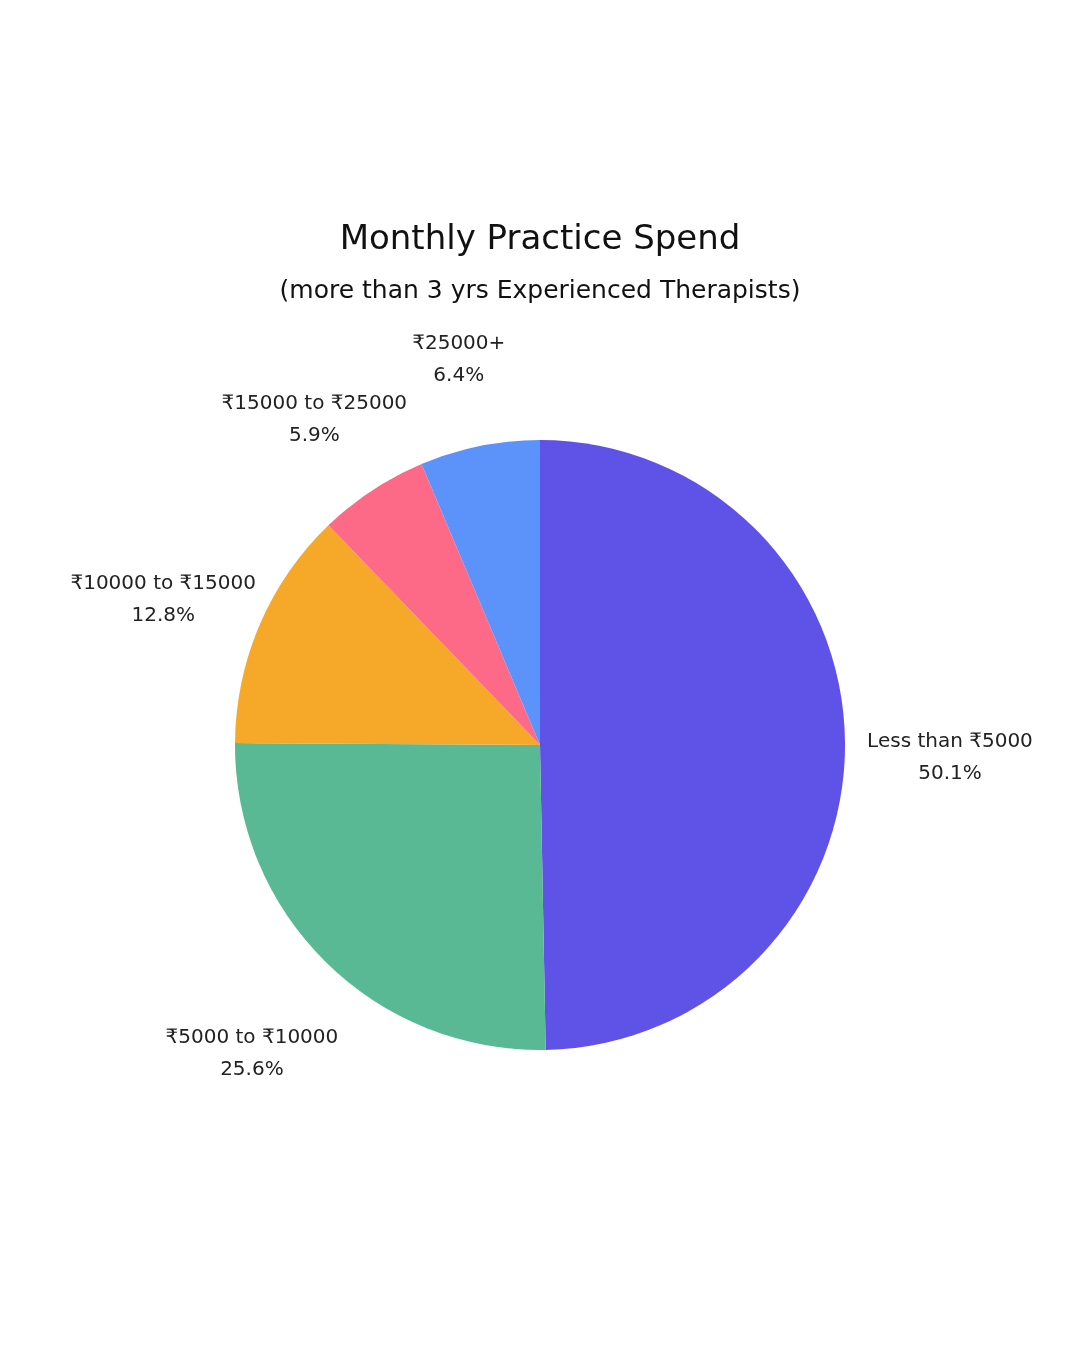  I want to click on data-label: 50.1%, so click(950, 772).